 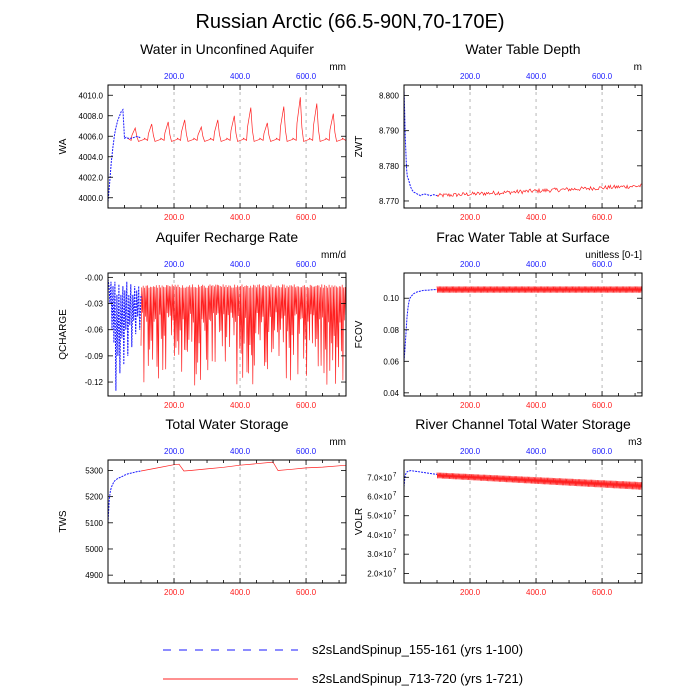 What do you see at coordinates (602, 592) in the screenshot?
I see `volr-bottom-xticklabel: 600.0` at bounding box center [602, 592].